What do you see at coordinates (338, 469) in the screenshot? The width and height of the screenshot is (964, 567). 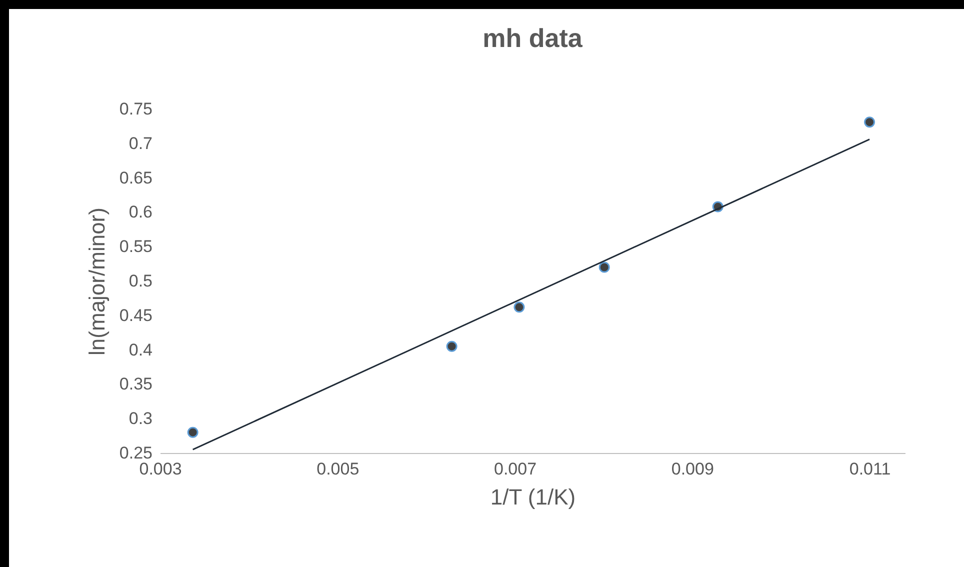 I see `x-tick-label: 0.005` at bounding box center [338, 469].